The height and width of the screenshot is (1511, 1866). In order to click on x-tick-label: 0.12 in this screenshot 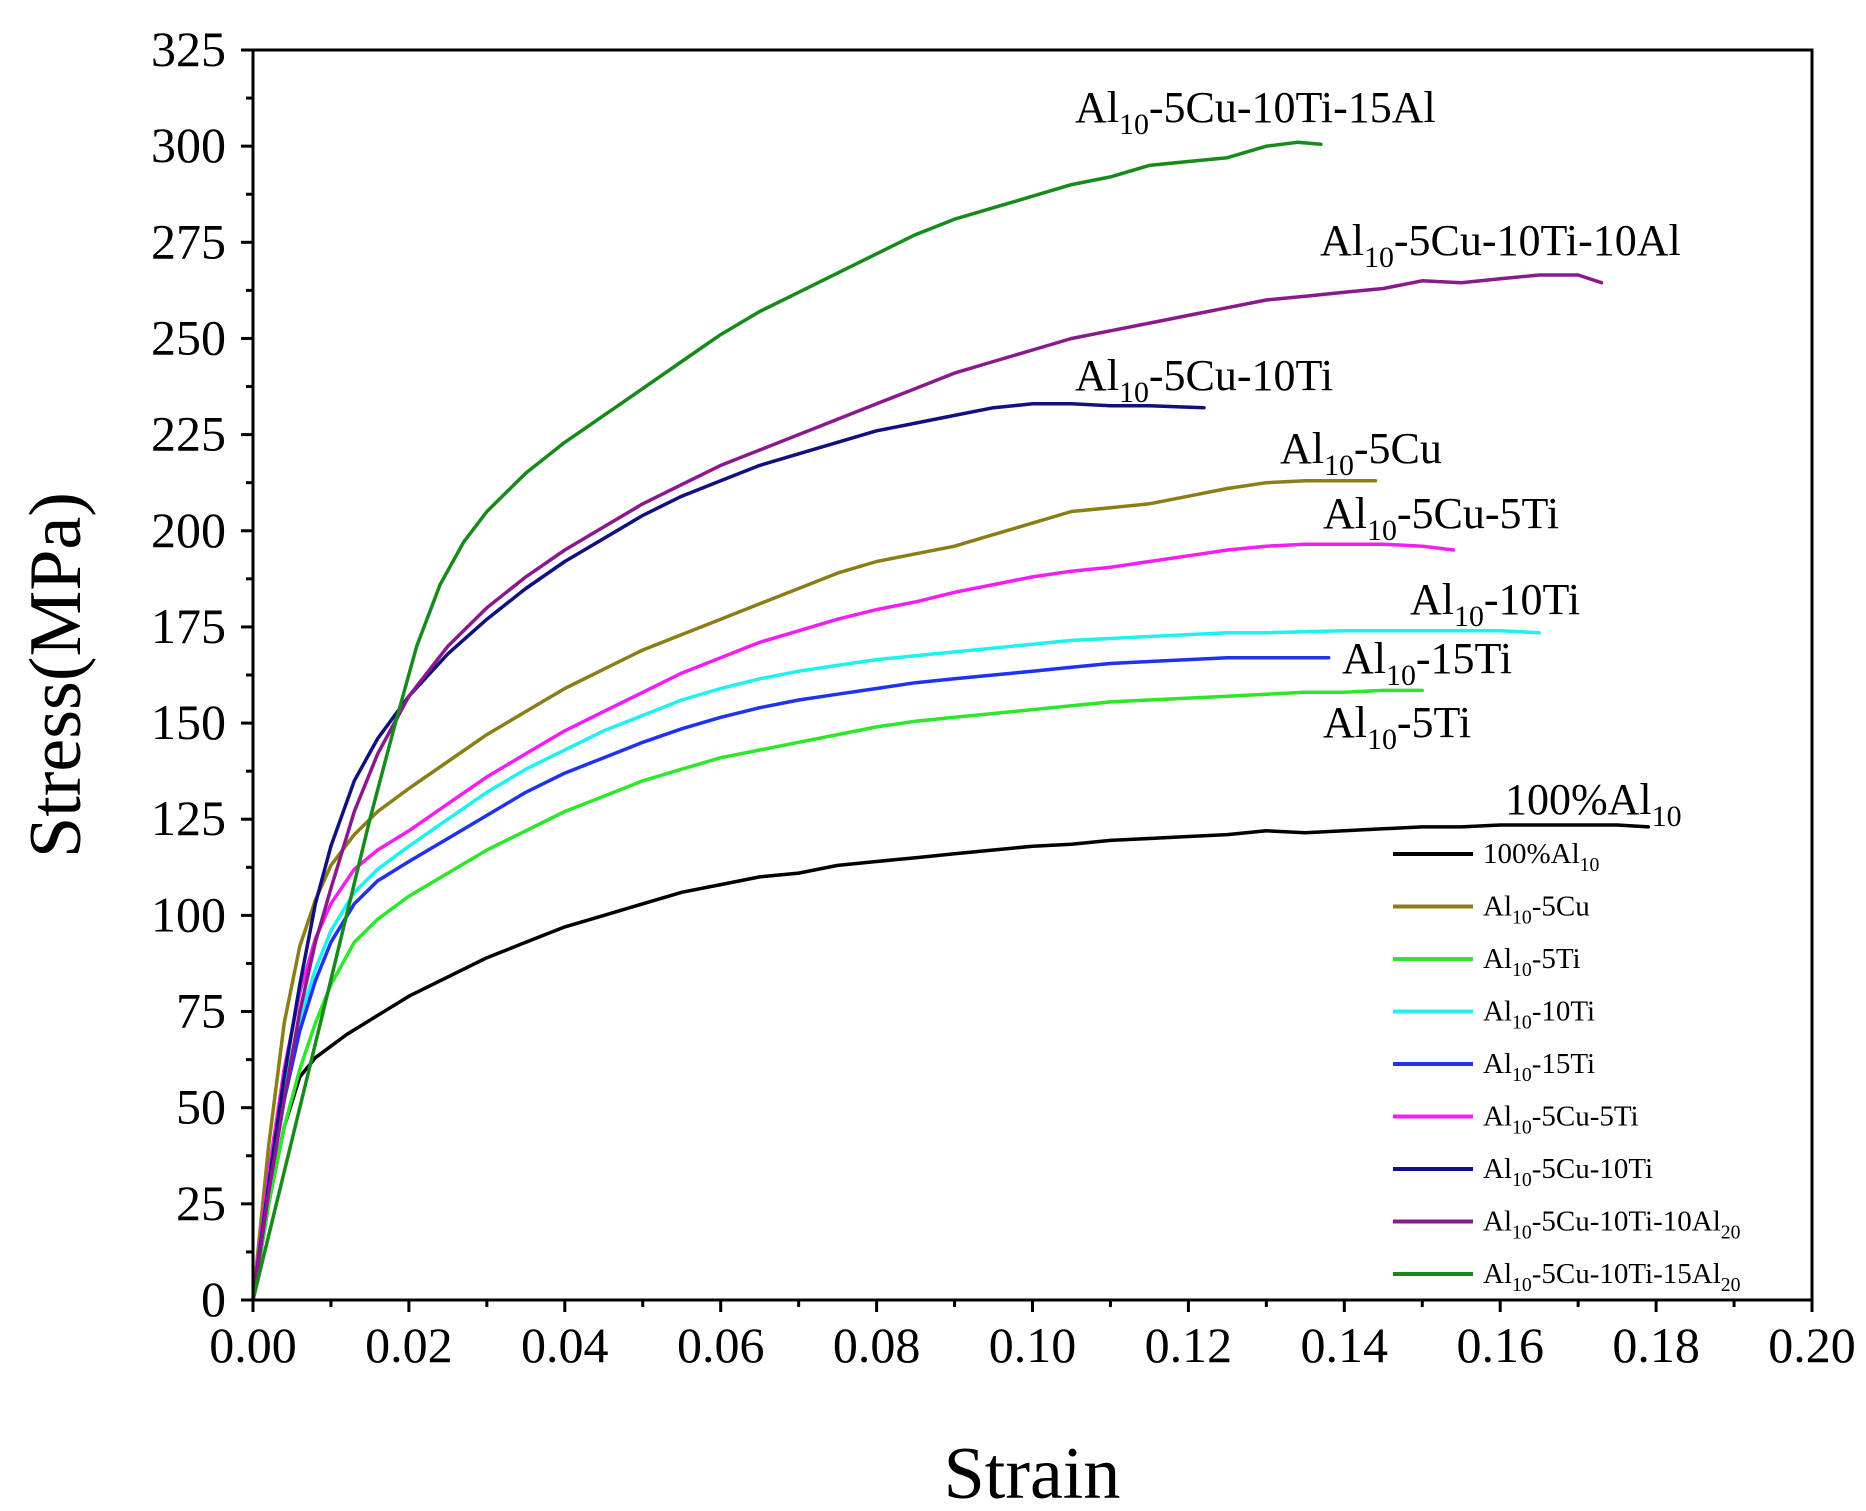, I will do `click(1189, 1345)`.